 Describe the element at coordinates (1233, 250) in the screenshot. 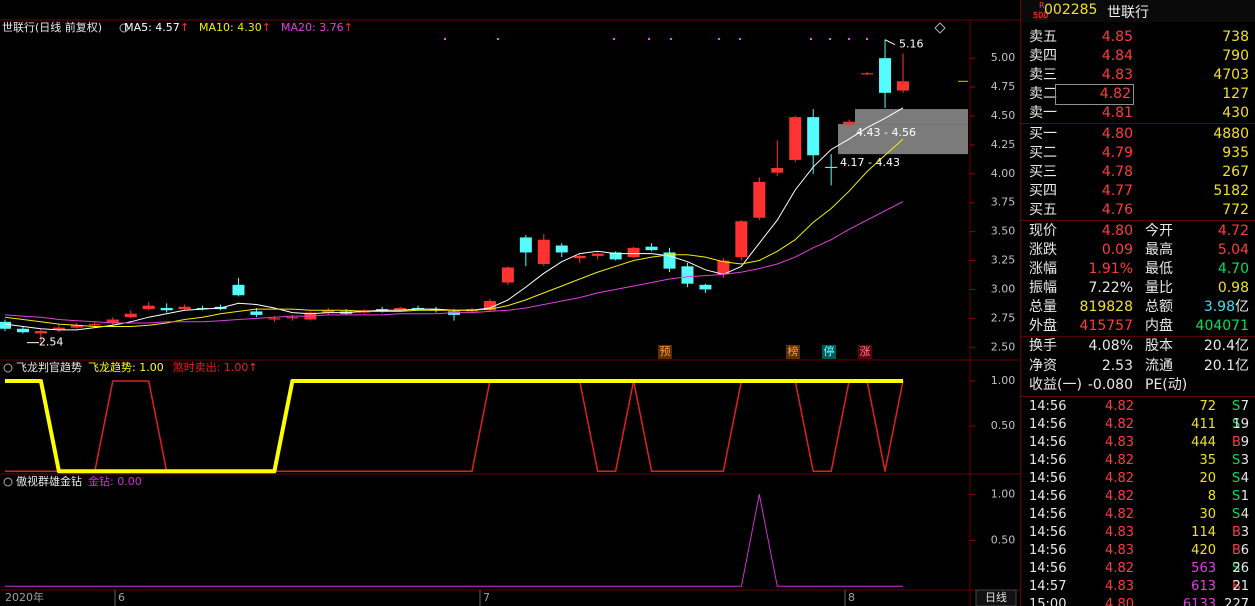

I see `quote-cell: 5.04` at that location.